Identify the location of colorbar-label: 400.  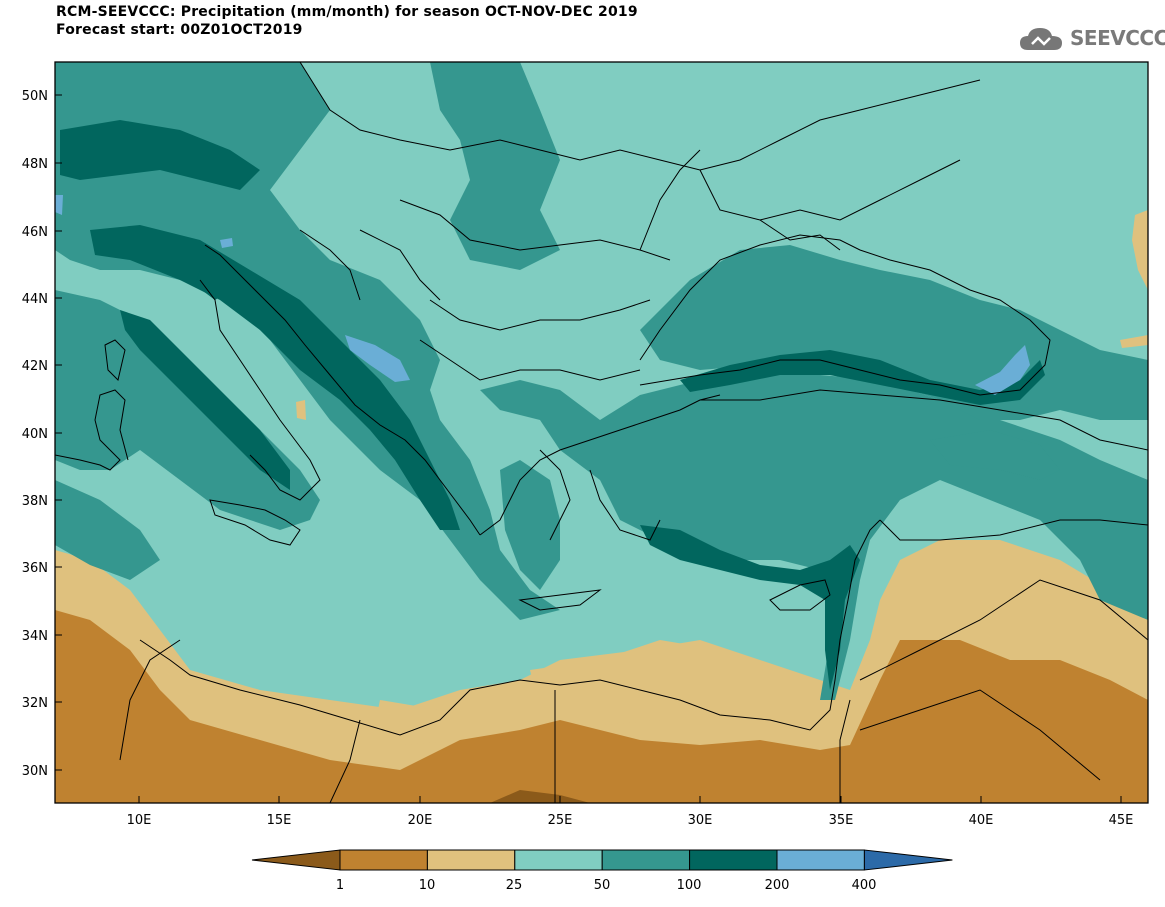
(864, 885).